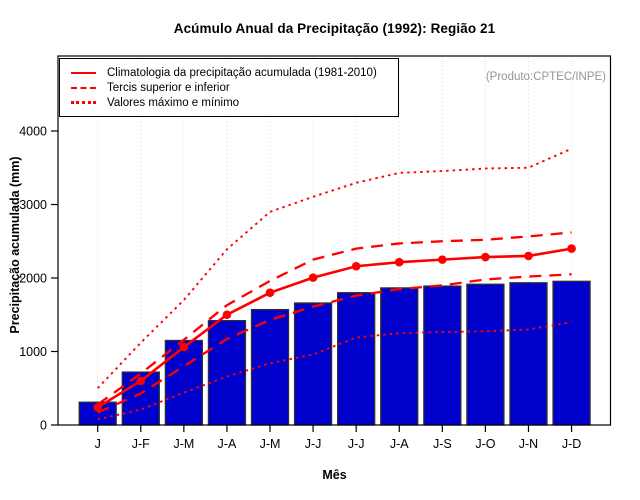  I want to click on bar-J-A, so click(399, 356).